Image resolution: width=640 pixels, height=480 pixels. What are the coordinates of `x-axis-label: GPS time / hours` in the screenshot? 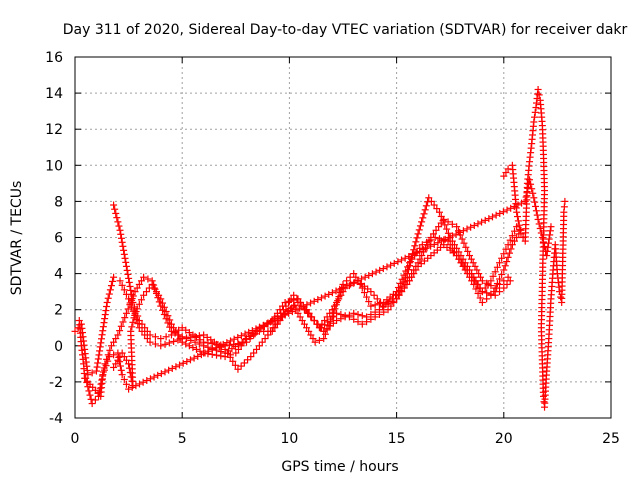 It's located at (339, 467).